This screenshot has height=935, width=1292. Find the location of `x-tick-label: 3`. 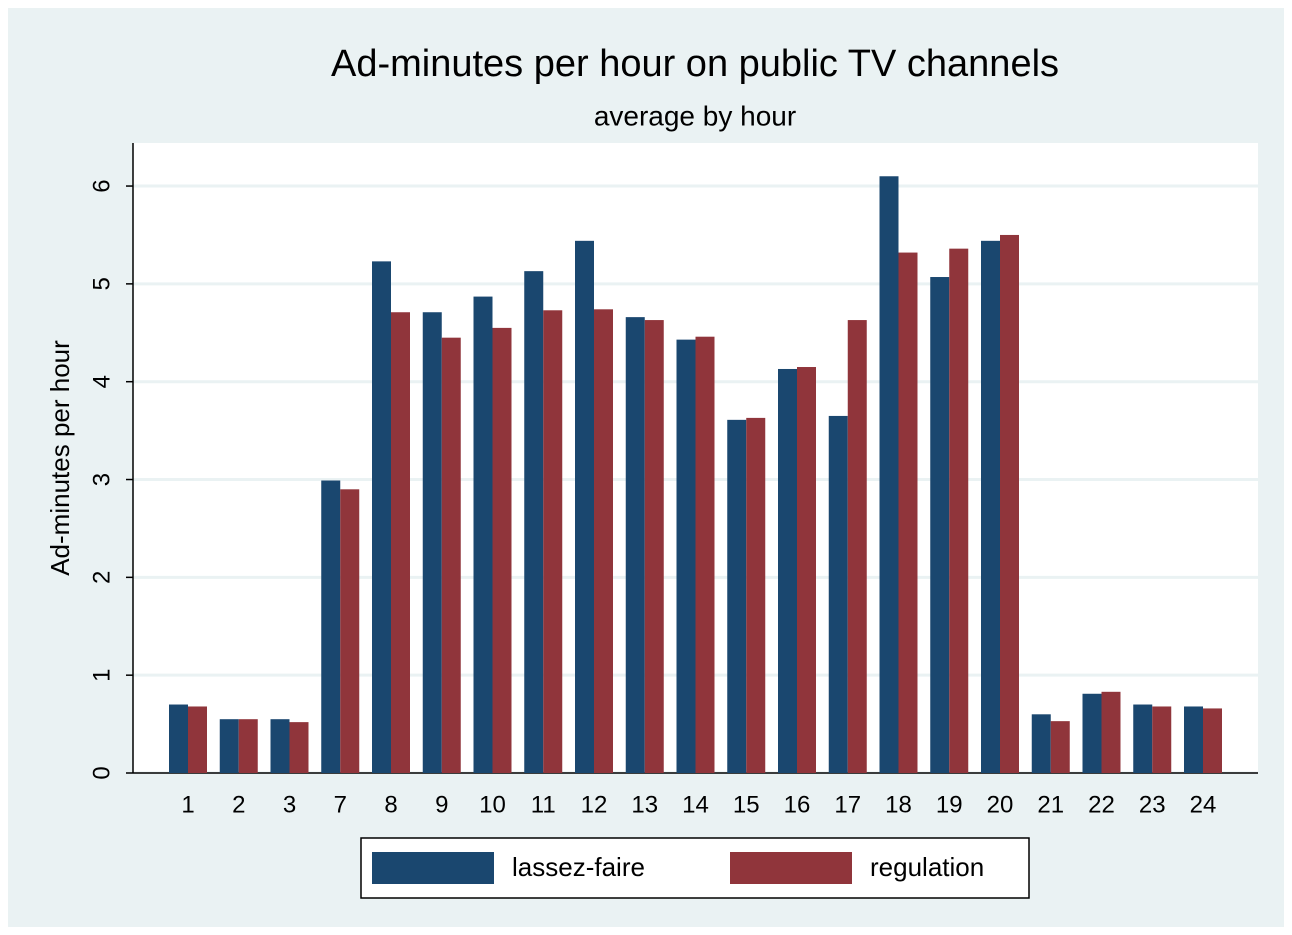

x-tick-label: 3 is located at coordinates (289, 804).